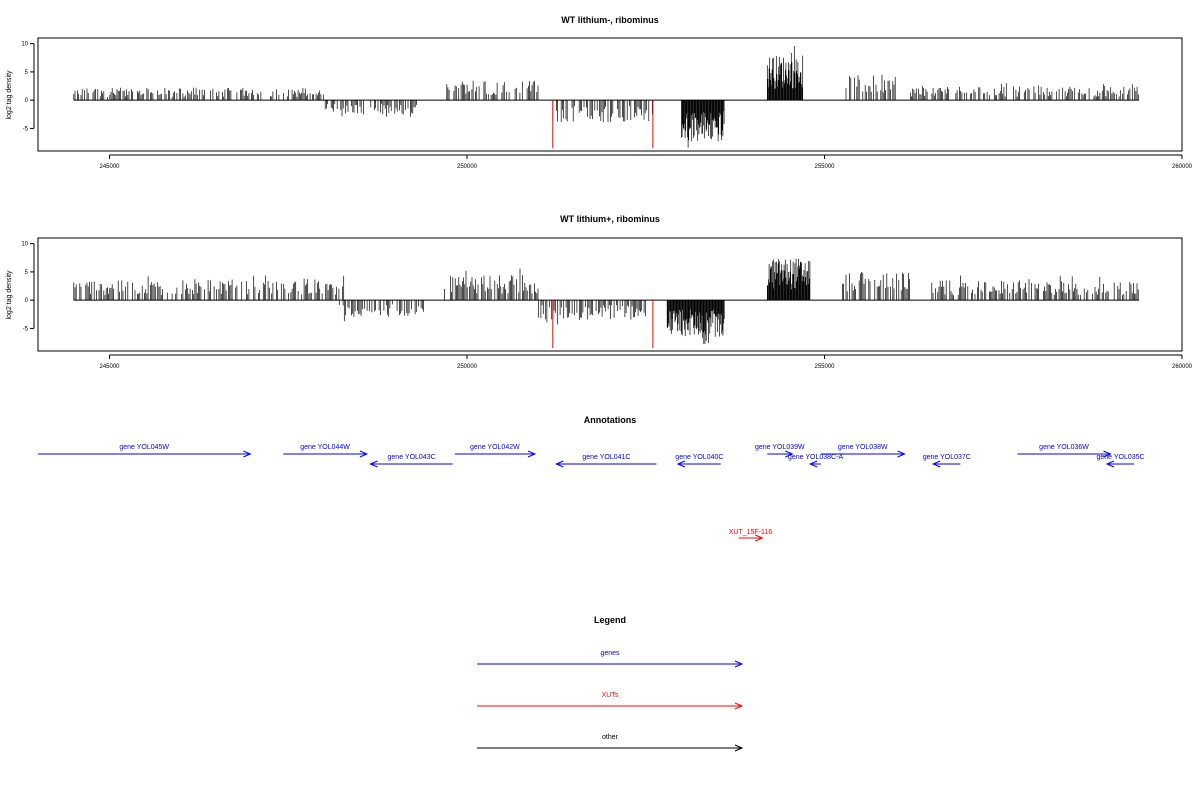 The image size is (1200, 800). Describe the element at coordinates (606, 457) in the screenshot. I see `gene-label: gene YOL041C` at that location.